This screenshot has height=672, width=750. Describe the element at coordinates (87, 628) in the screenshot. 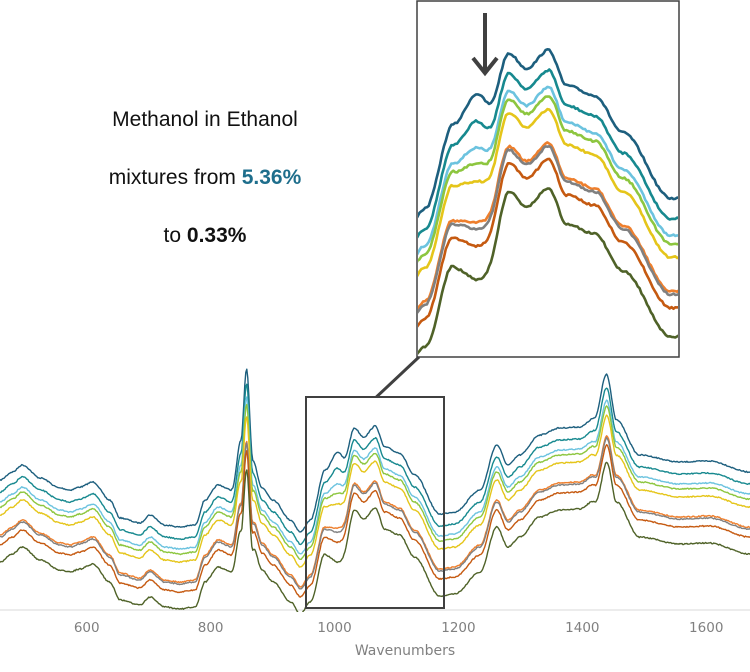

I see `x-tick-label: 600` at that location.